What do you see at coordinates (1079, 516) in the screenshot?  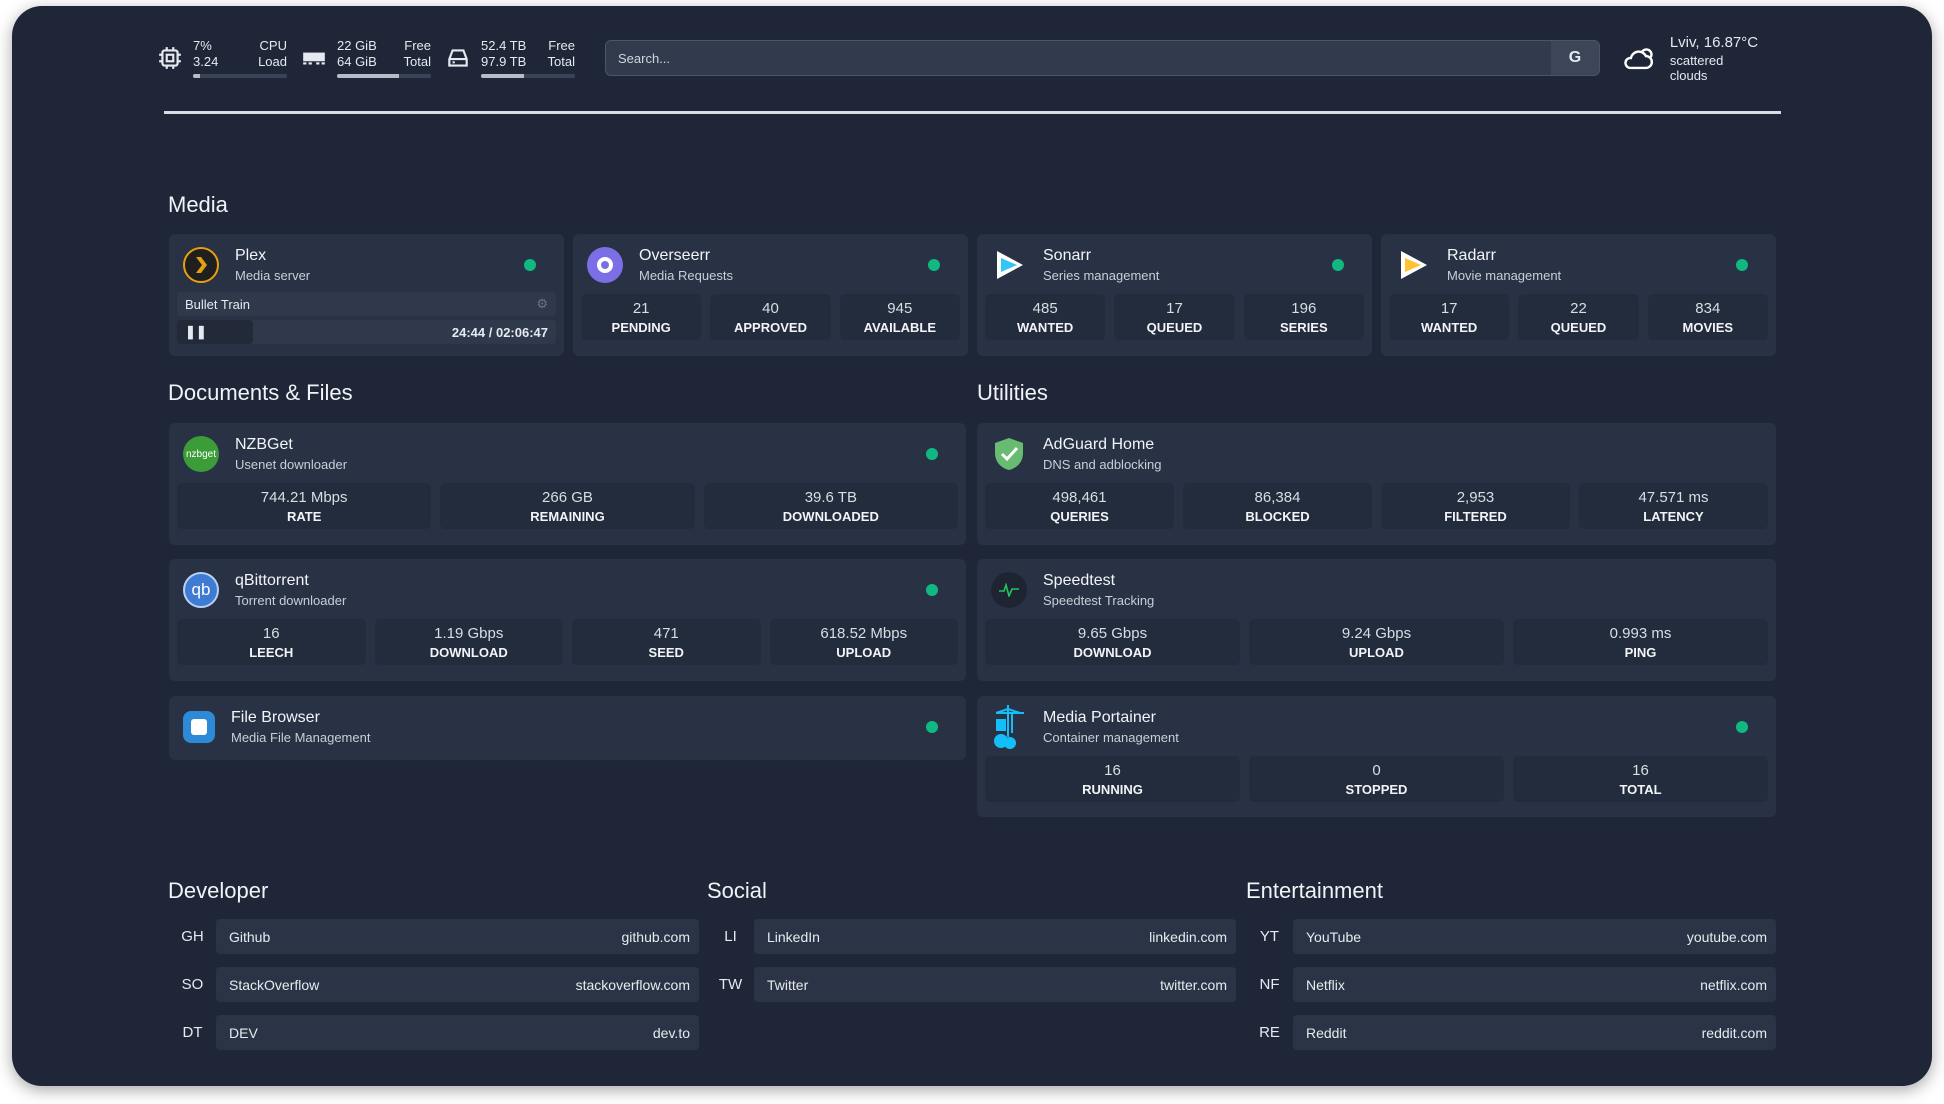 I see `stat-label: QUERIES` at bounding box center [1079, 516].